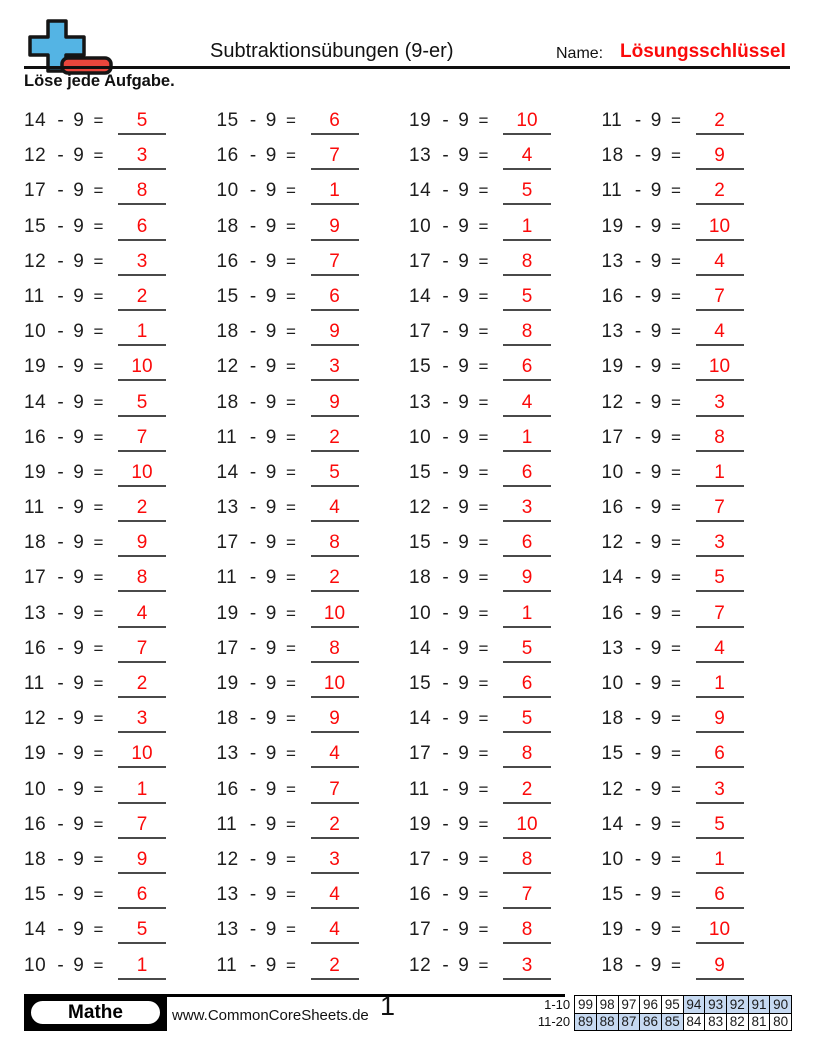 The width and height of the screenshot is (816, 1056). Describe the element at coordinates (332, 51) in the screenshot. I see `page-title: Subtraktionsübungen (9-er)` at that location.